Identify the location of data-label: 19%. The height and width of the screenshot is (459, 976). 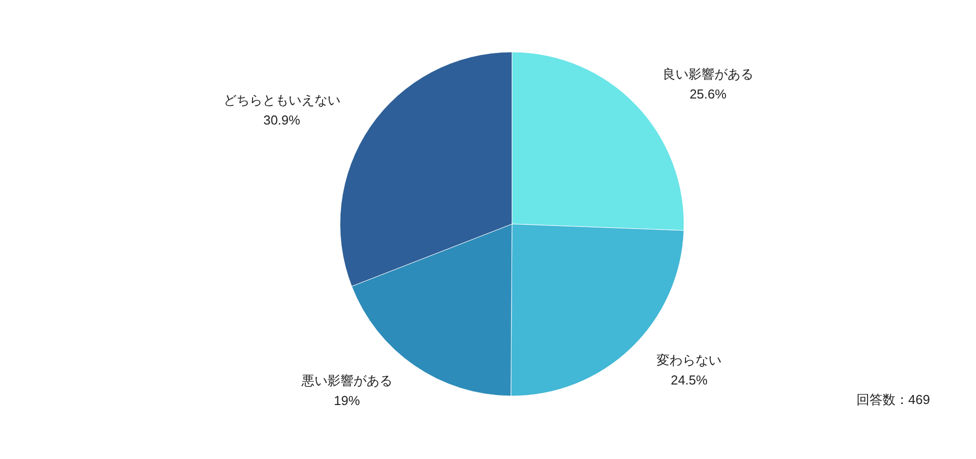
(347, 400).